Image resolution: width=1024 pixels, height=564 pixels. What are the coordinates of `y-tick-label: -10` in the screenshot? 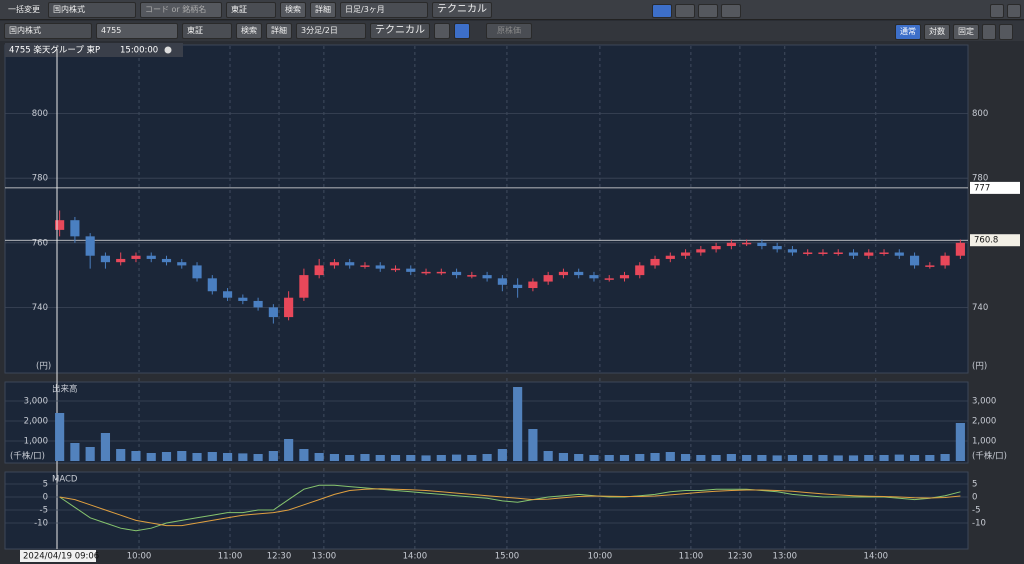 It's located at (41, 524).